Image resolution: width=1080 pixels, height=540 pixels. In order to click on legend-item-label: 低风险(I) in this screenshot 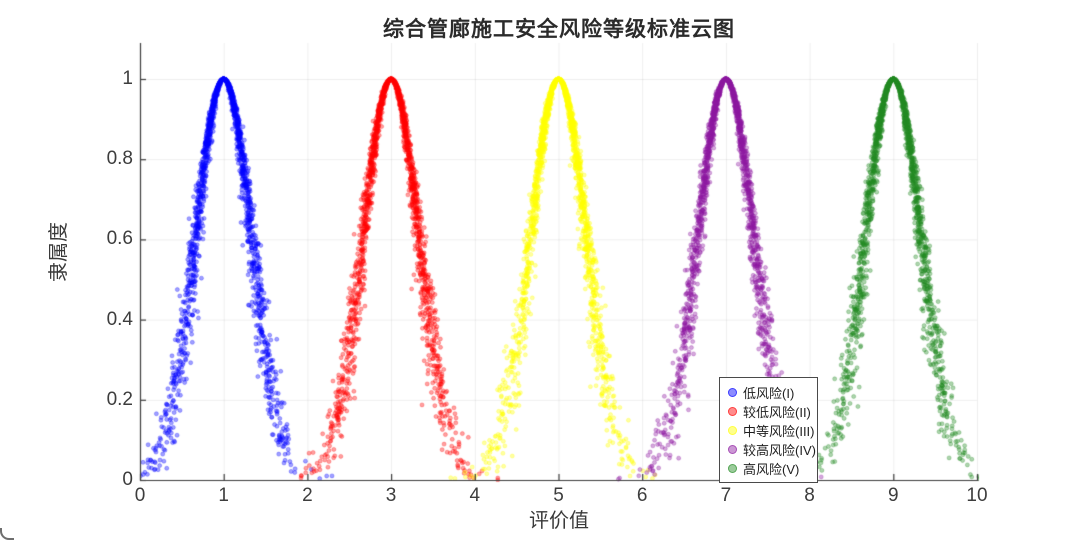, I will do `click(769, 393)`.